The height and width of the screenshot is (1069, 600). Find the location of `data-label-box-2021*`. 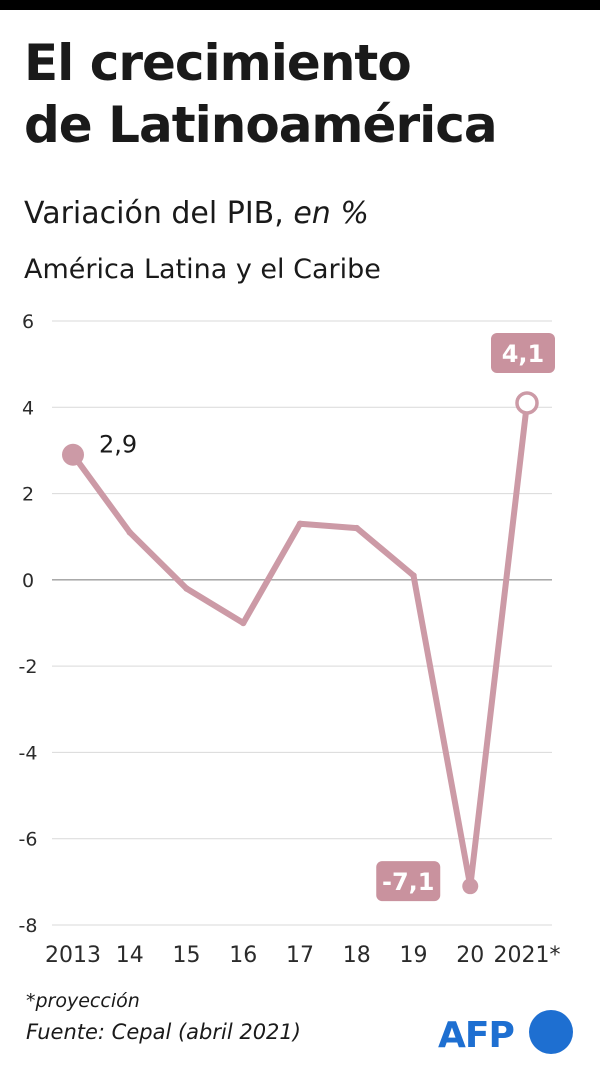

data-label-box-2021* is located at coordinates (523, 352).